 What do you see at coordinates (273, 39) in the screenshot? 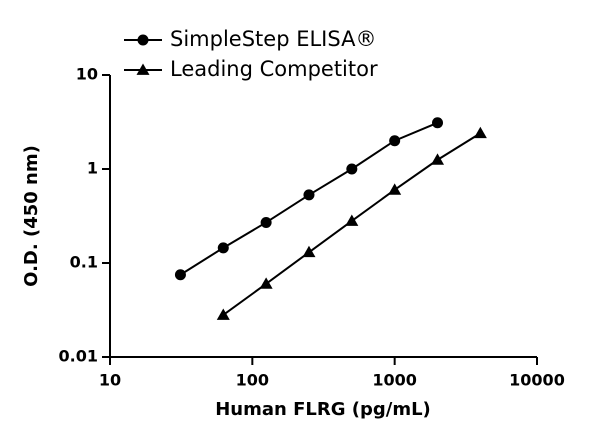
I see `legend-label: SimpleStep ELISA®` at bounding box center [273, 39].